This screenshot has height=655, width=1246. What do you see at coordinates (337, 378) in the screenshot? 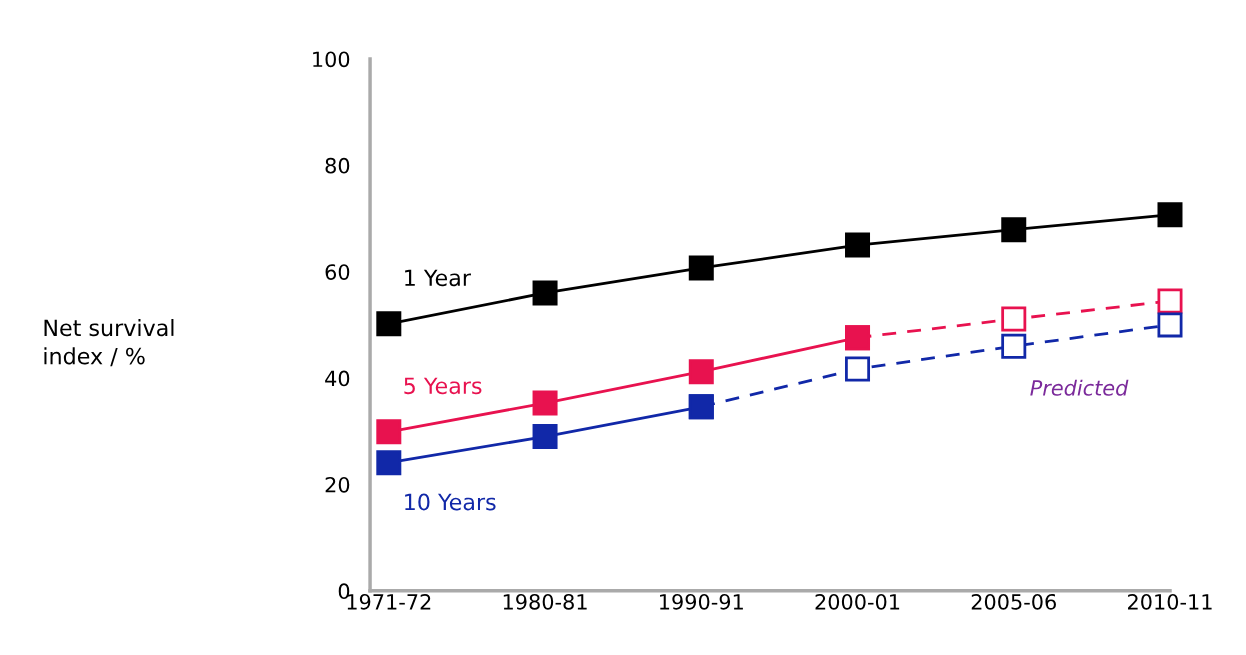
I see `y-tick-label: 40` at bounding box center [337, 378].